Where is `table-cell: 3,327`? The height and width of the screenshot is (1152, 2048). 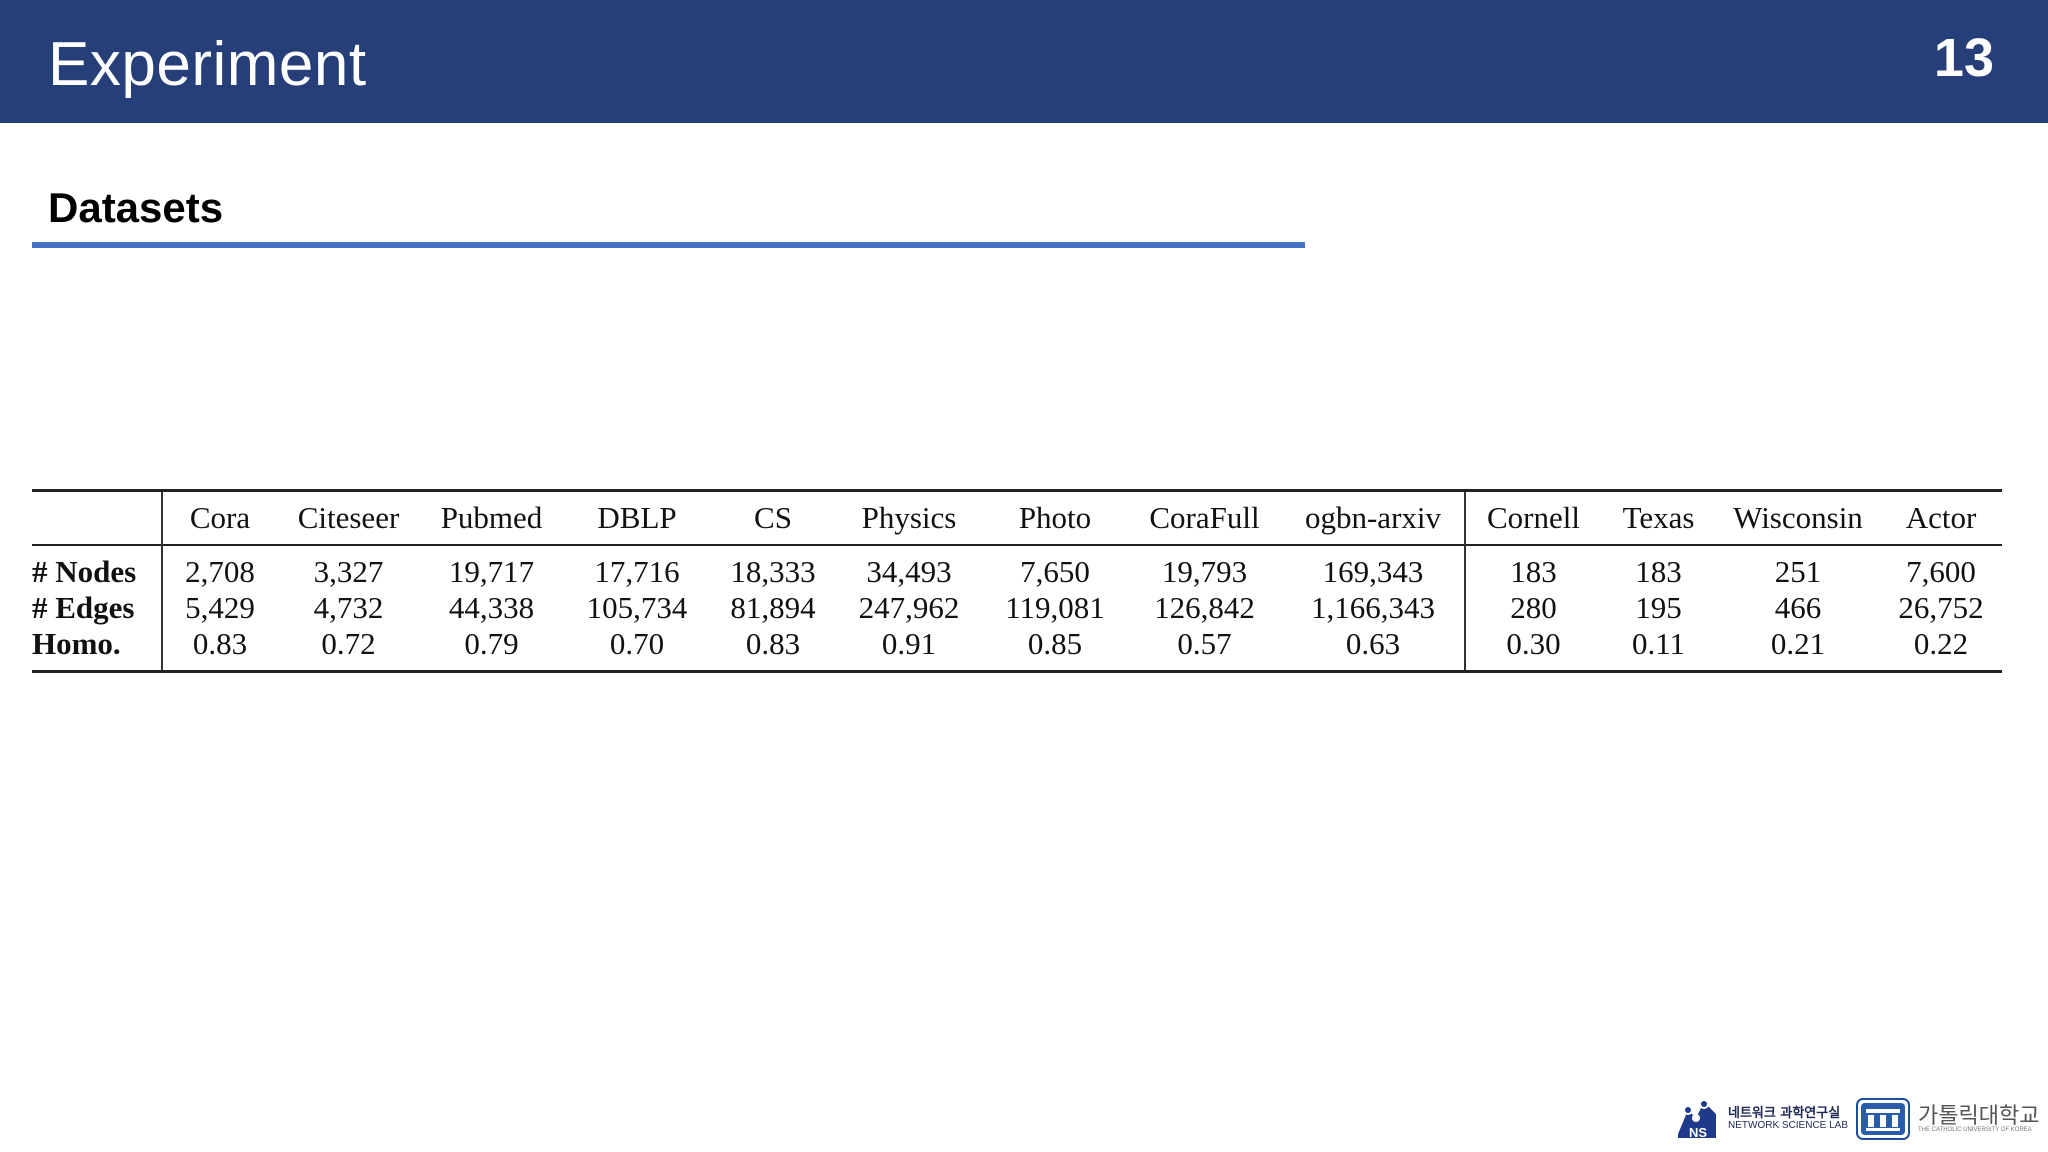 table-cell: 3,327 is located at coordinates (348, 571).